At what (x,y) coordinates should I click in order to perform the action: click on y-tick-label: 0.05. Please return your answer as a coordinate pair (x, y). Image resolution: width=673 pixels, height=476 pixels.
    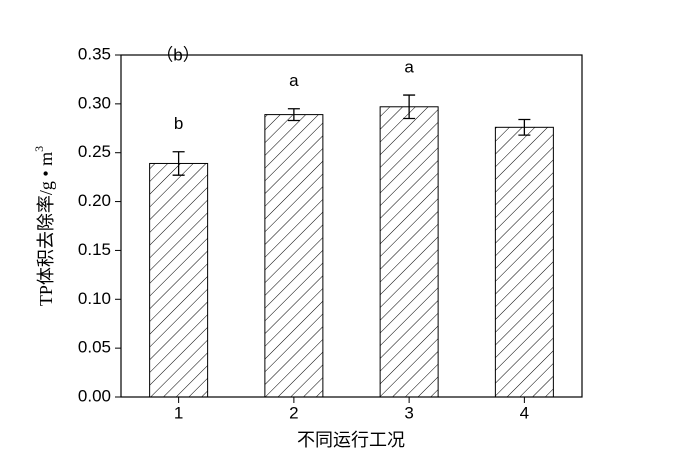
    Looking at the image, I should click on (94, 347).